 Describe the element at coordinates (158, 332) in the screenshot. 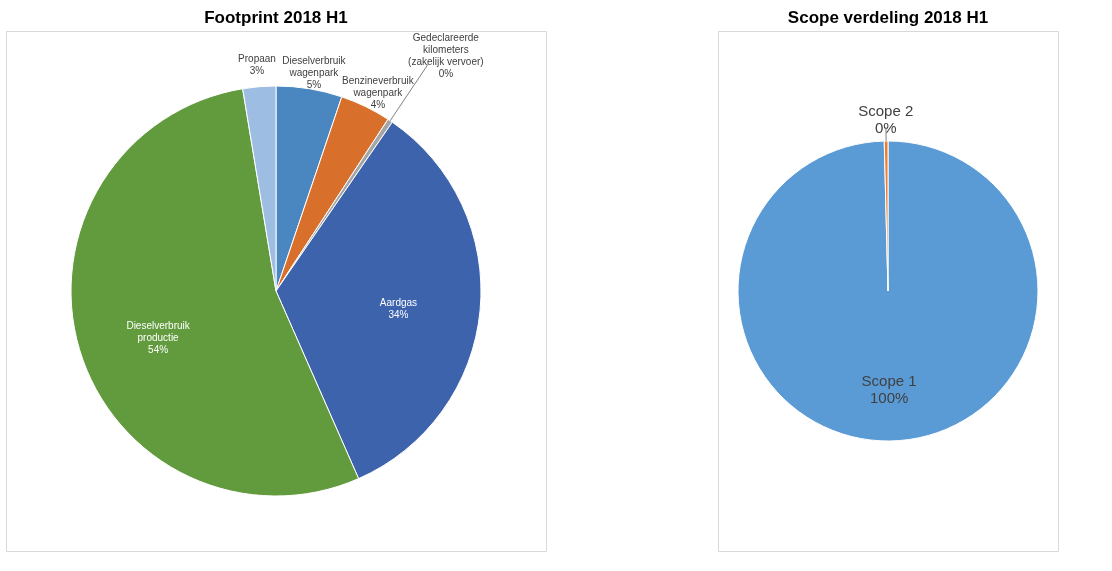

I see `slice-label: Dieselverbruik productie` at that location.